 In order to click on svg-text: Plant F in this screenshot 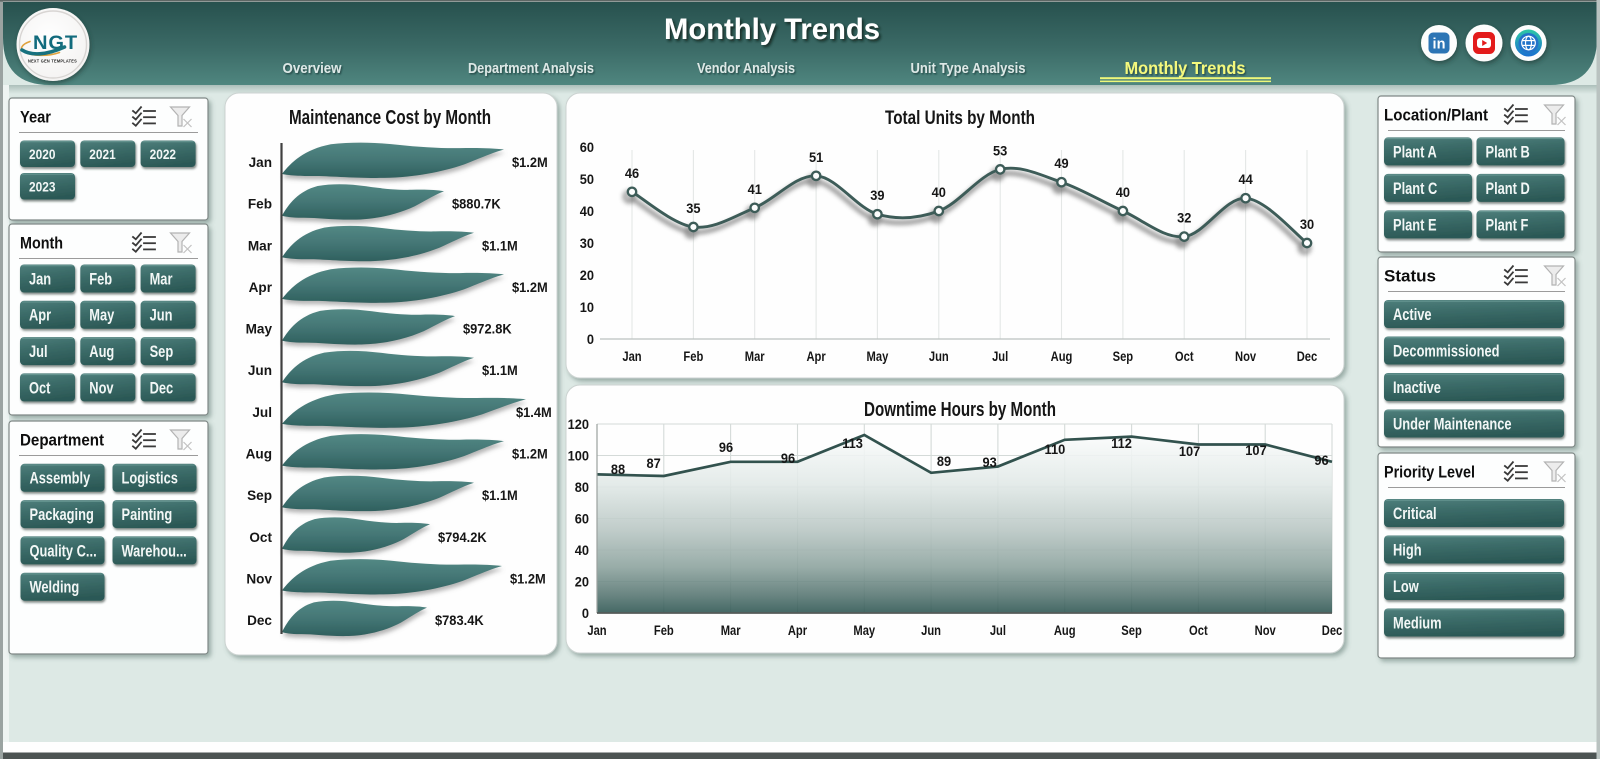, I will do `click(1507, 226)`.